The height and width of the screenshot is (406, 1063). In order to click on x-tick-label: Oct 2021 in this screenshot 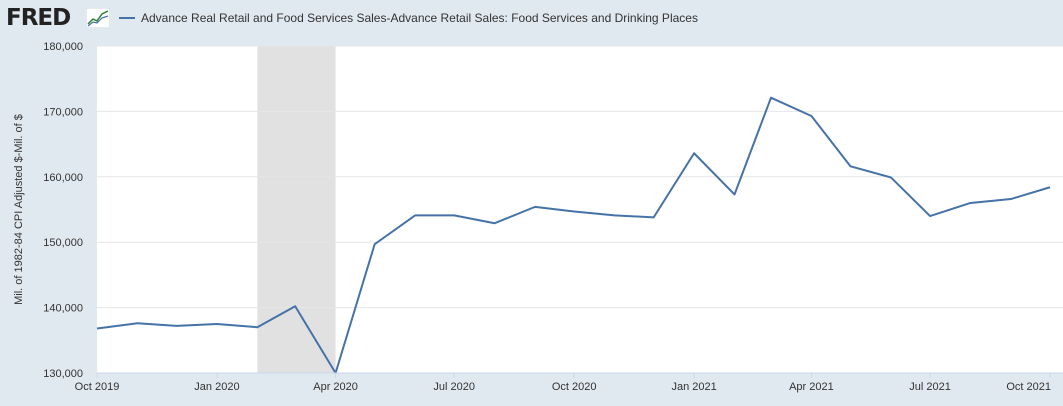, I will do `click(1028, 387)`.